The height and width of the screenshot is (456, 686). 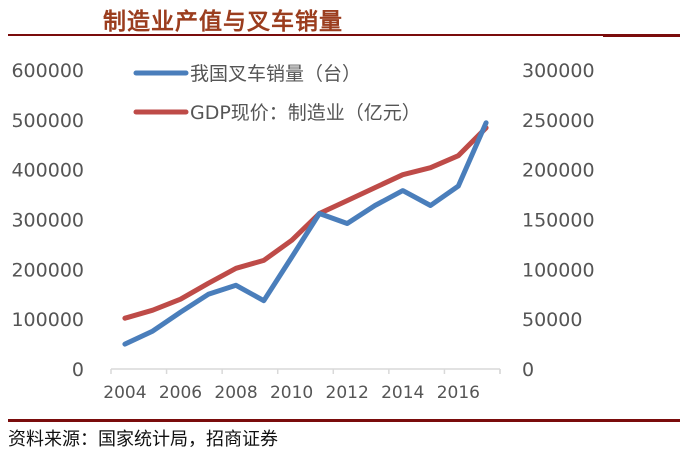 I want to click on y-right-tick-label: 100000, so click(x=558, y=270).